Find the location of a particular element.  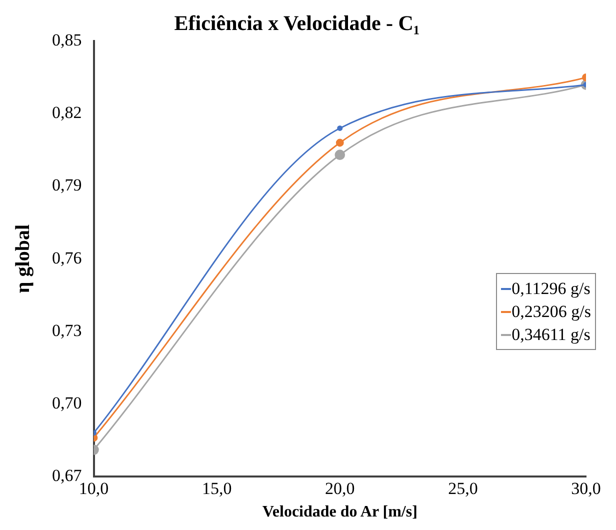

legend-label: 0,23206 g/s is located at coordinates (551, 312).